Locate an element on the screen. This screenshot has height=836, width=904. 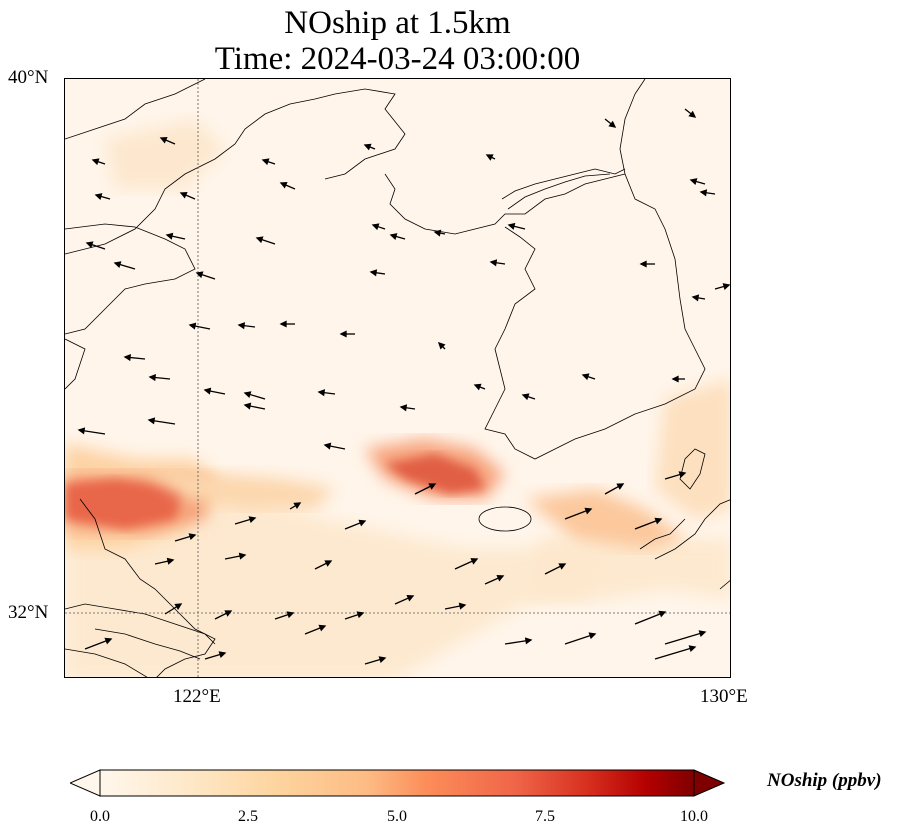
colorbar-tick-2: 5.0 is located at coordinates (397, 816).